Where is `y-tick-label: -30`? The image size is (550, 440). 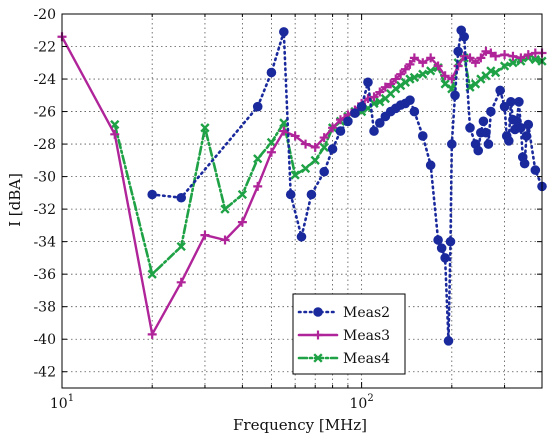
y-tick-label: -30 is located at coordinates (44, 178).